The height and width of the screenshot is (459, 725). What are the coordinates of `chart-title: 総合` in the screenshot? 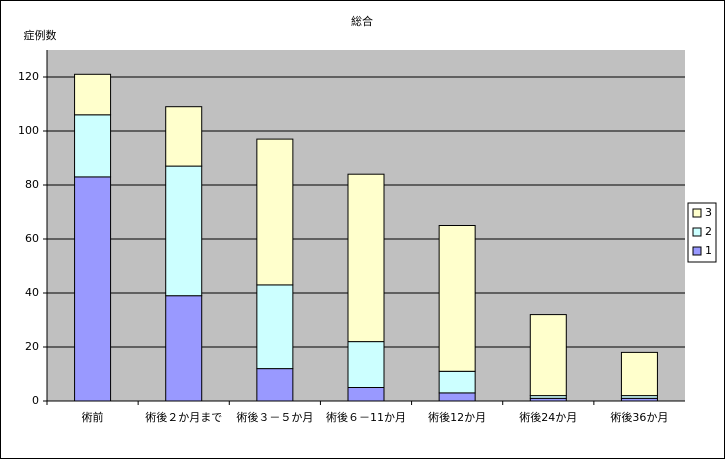 It's located at (362, 21).